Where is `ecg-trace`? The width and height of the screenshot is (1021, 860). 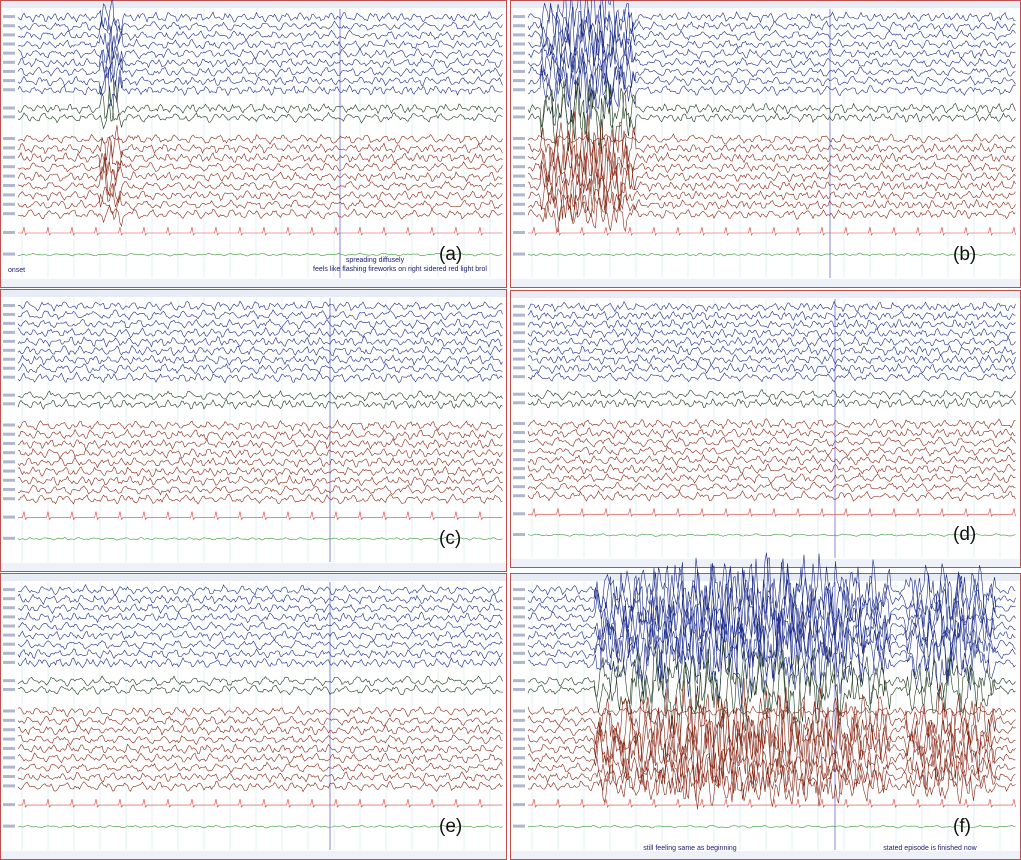 ecg-trace is located at coordinates (260, 516).